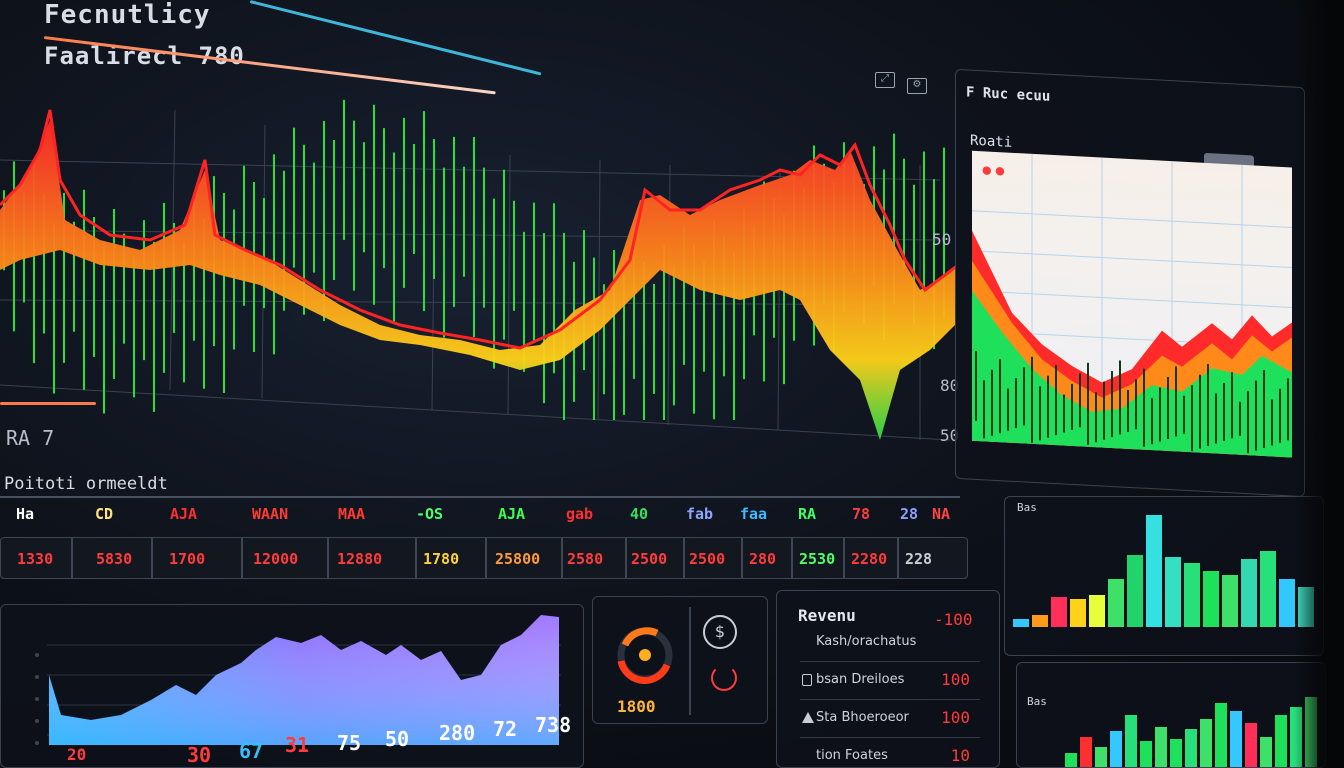  I want to click on dollar-symbol: $, so click(720, 631).